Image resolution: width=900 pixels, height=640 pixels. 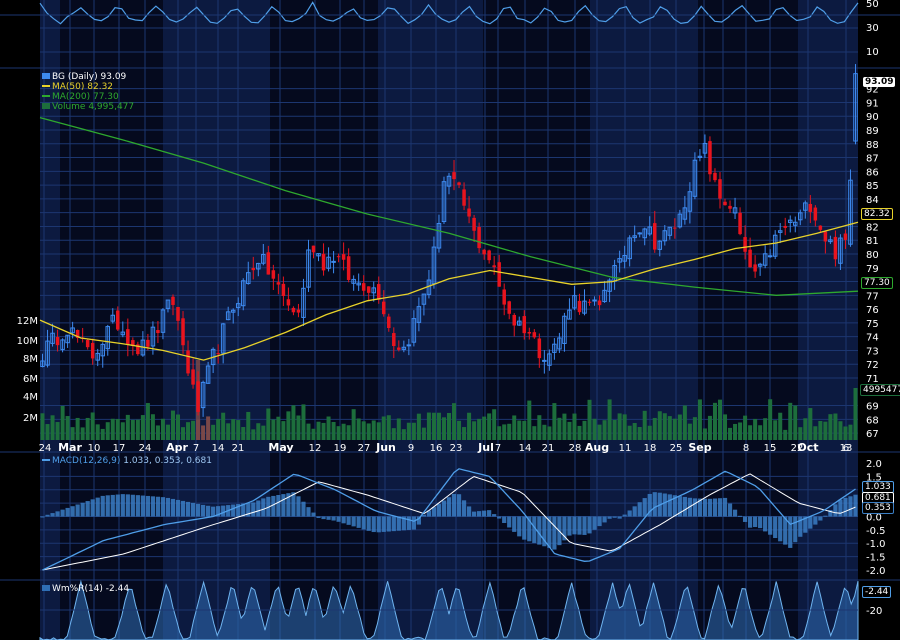 I want to click on volume-bars, so click(x=449, y=400).